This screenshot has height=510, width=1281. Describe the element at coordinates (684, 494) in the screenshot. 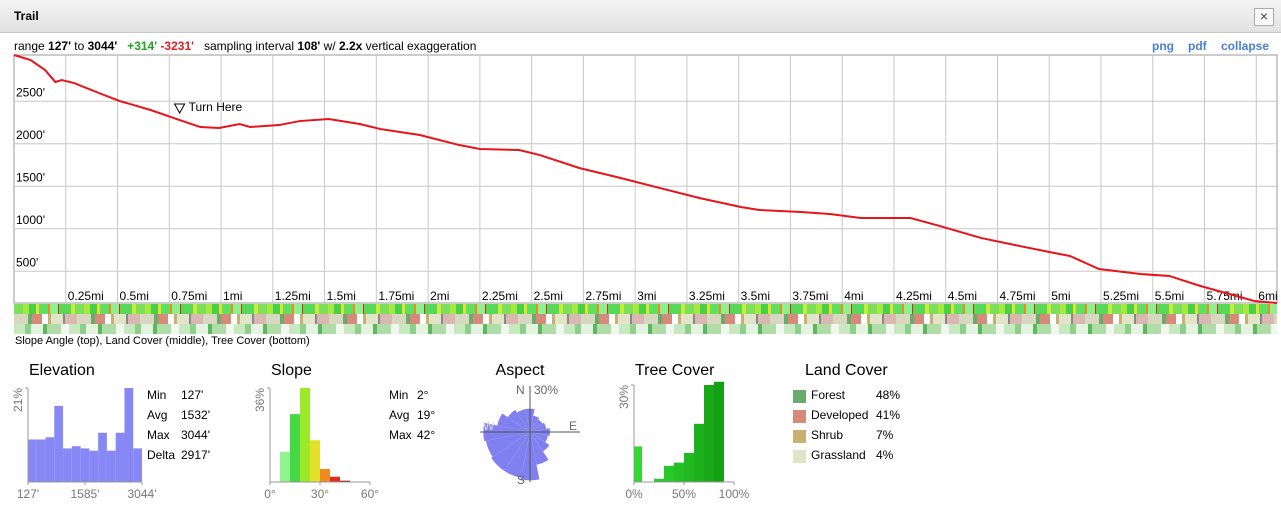

I see `x-tick-label: 50%` at that location.